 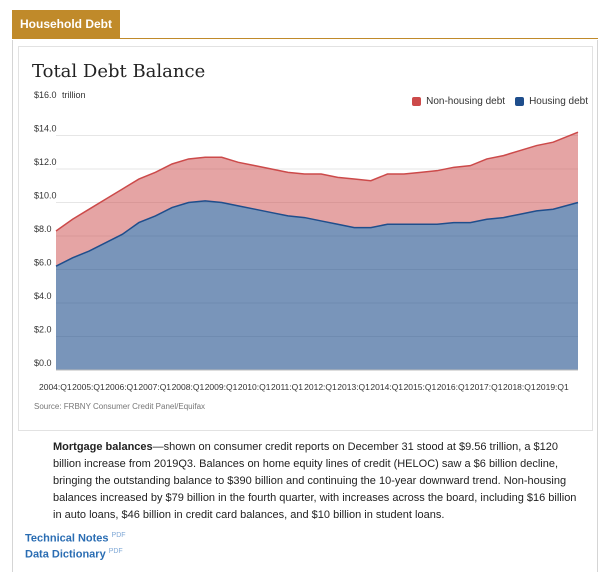 I want to click on x-tick-label: 2005:Q1, so click(x=88, y=387).